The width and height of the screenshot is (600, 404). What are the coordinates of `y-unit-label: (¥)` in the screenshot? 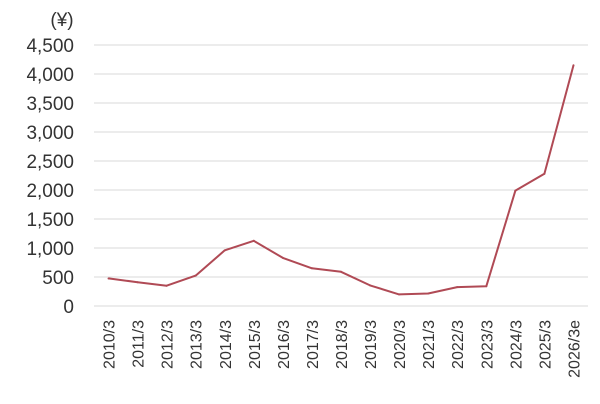 It's located at (61, 20).